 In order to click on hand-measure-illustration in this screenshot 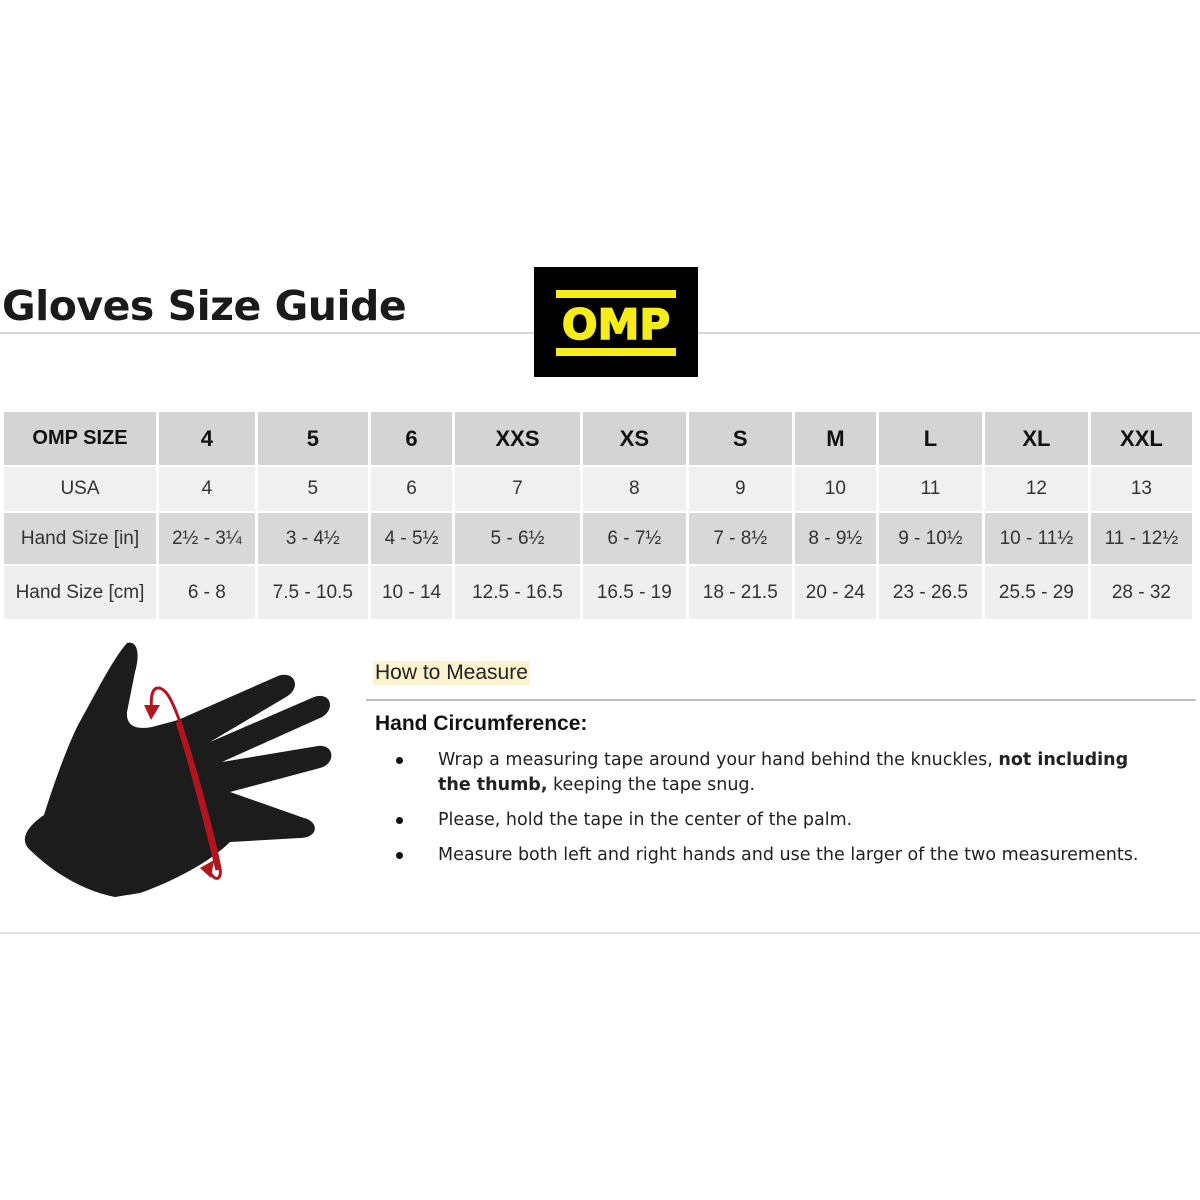, I will do `click(178, 769)`.